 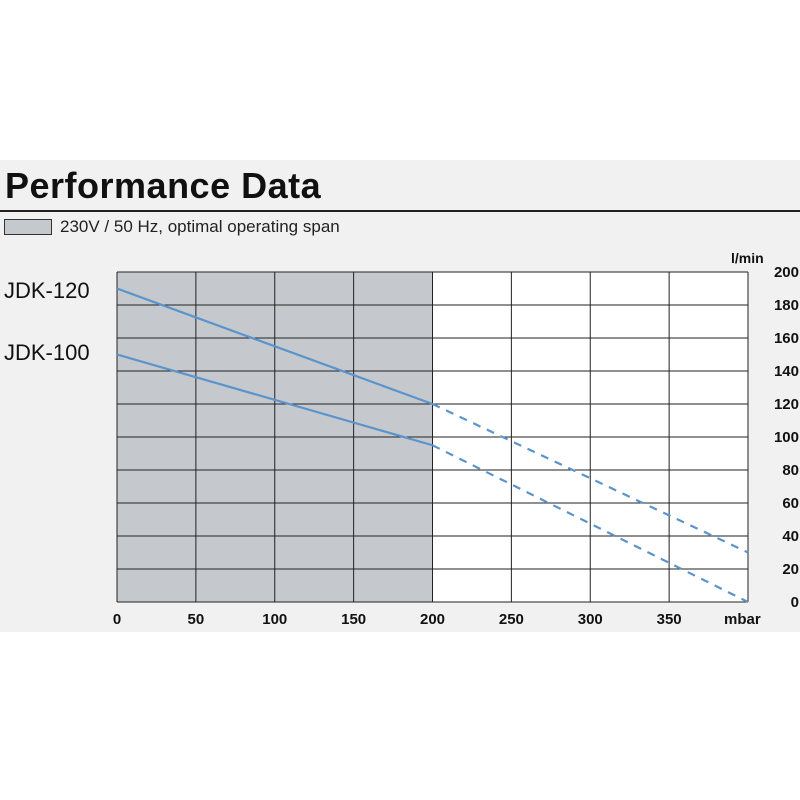 What do you see at coordinates (669, 619) in the screenshot?
I see `x-tick-label: 350` at bounding box center [669, 619].